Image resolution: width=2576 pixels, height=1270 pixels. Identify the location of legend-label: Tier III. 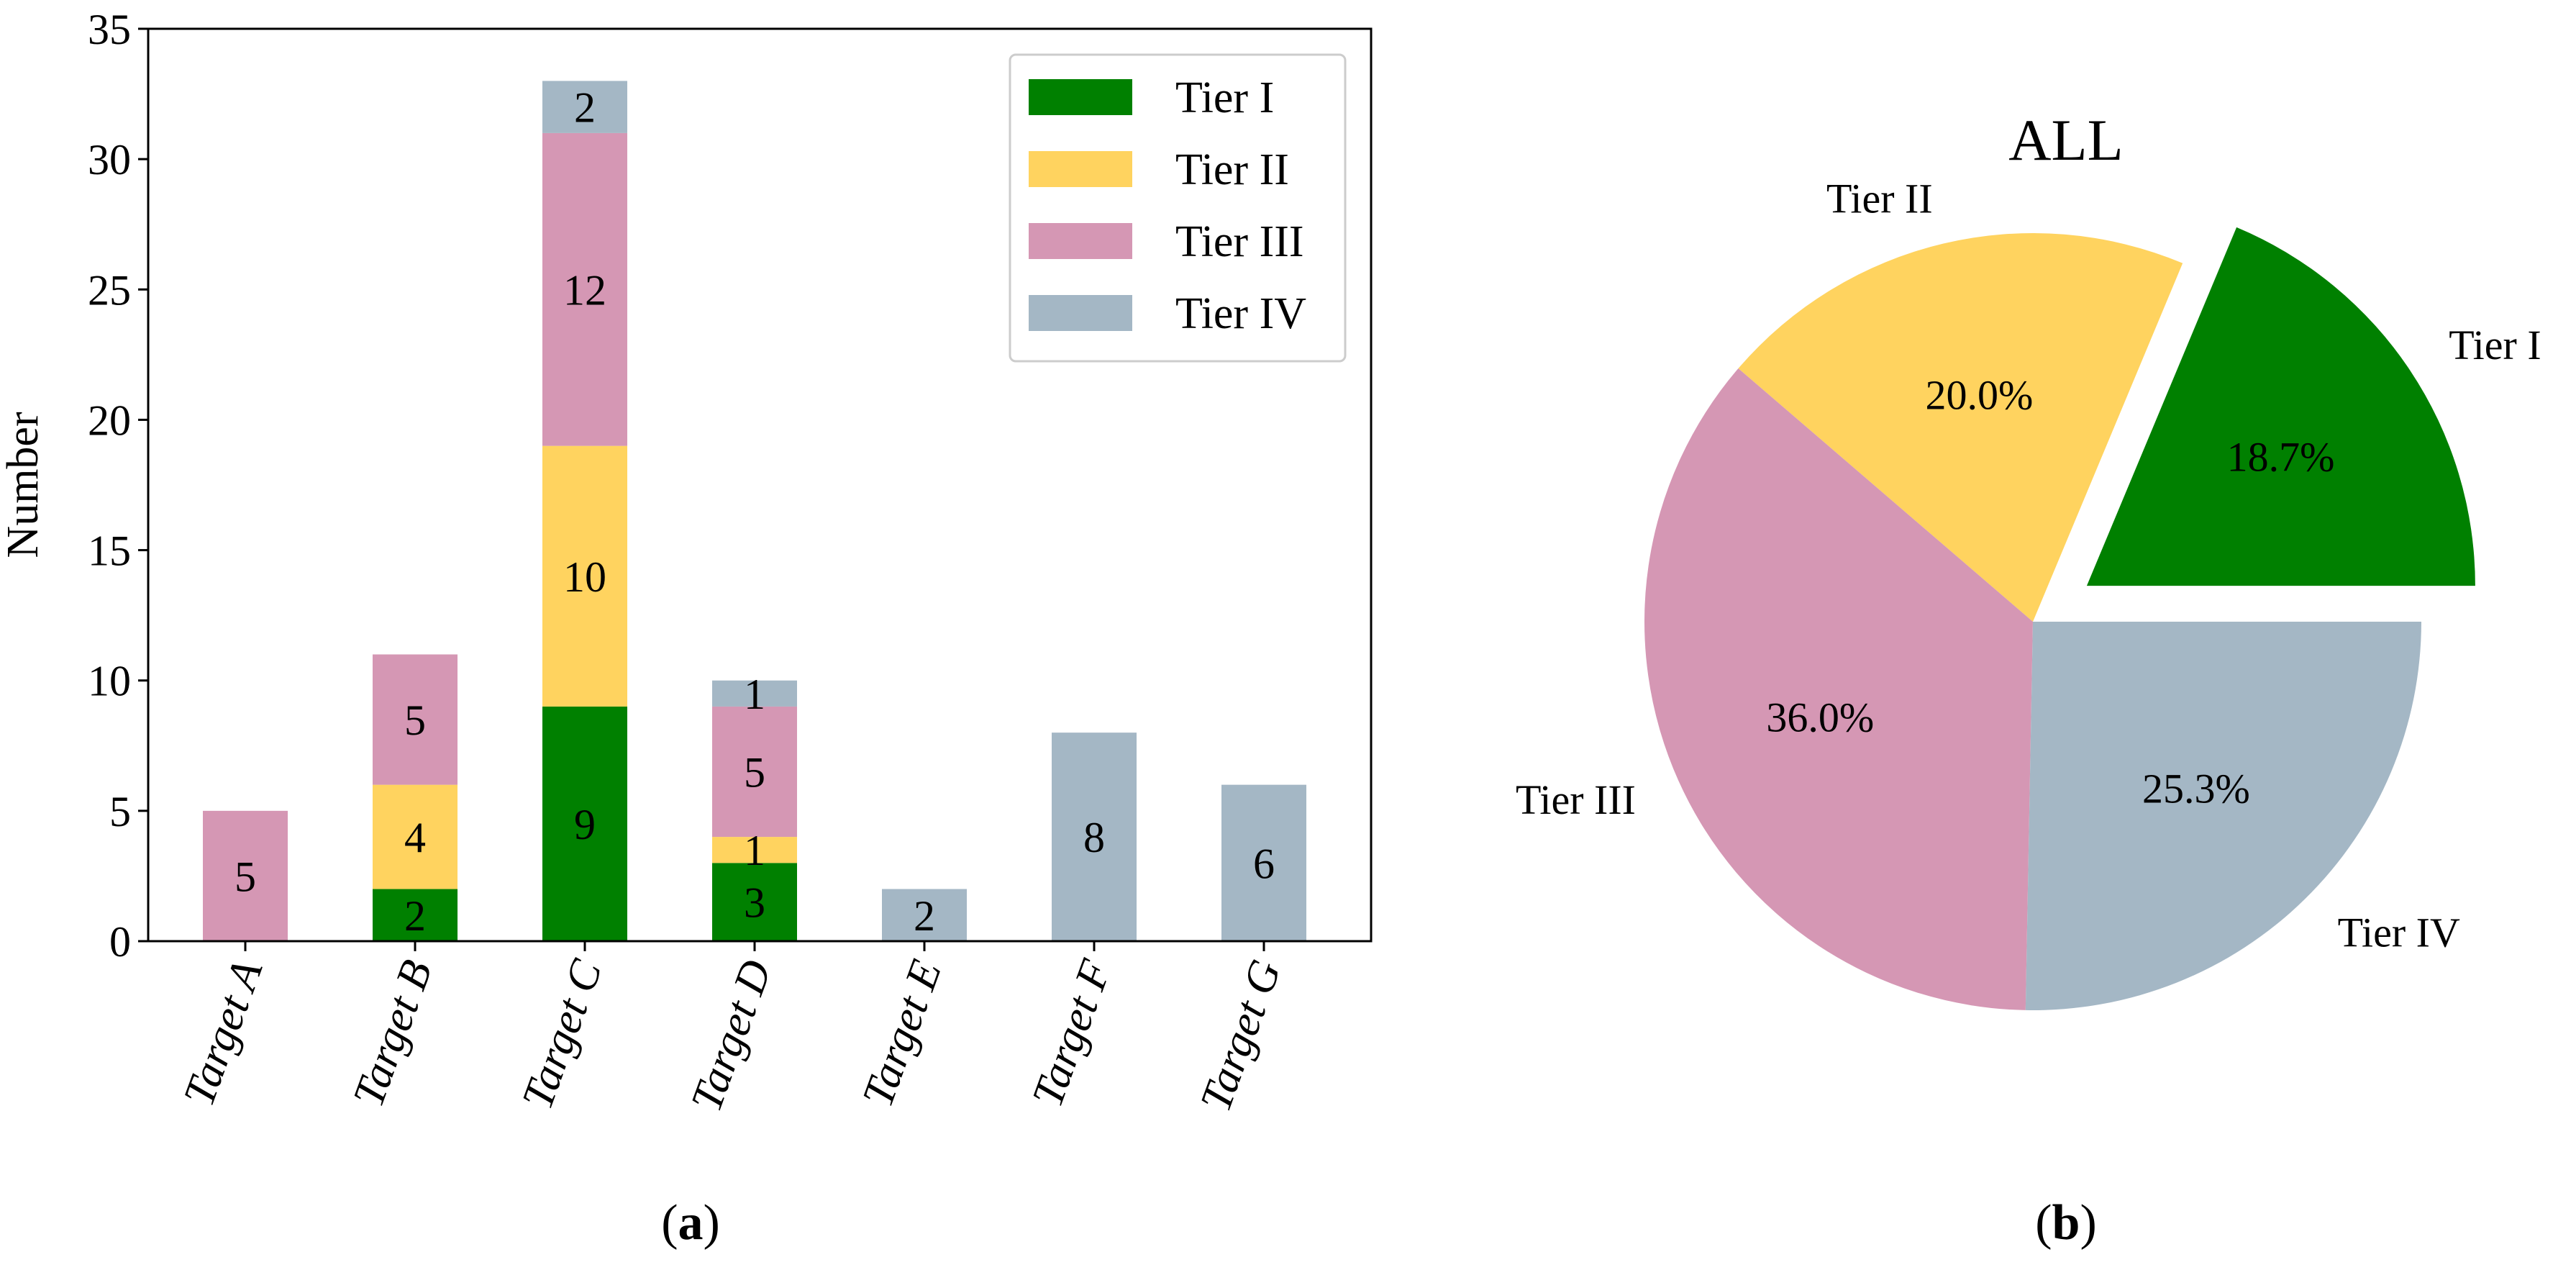
(1240, 241).